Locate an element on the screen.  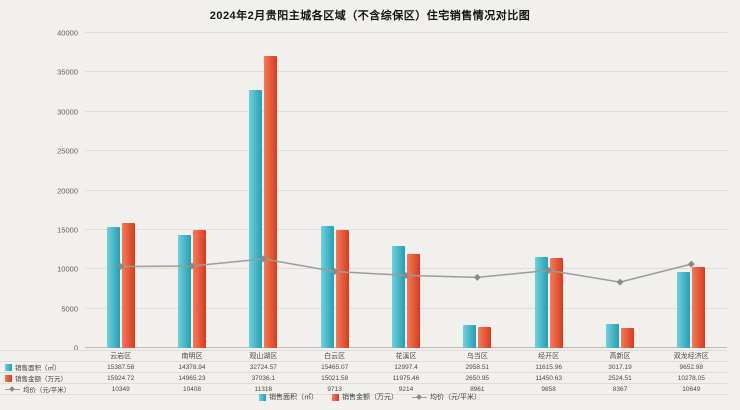
table-value: 15021.58 is located at coordinates (335, 378).